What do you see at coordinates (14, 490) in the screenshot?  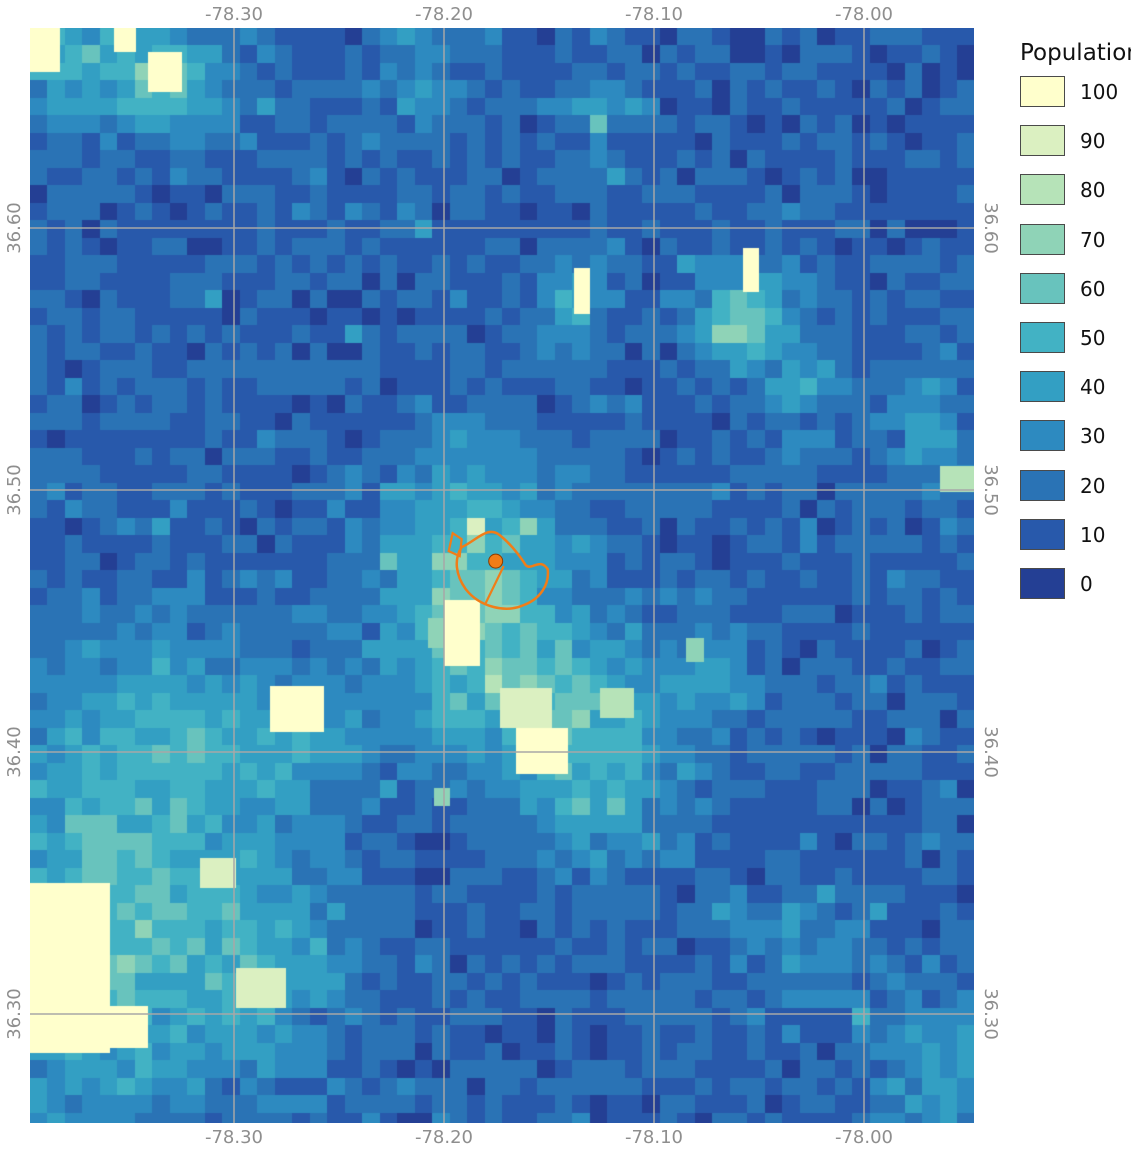 I see `latitude-tick-label-left: 36.50` at bounding box center [14, 490].